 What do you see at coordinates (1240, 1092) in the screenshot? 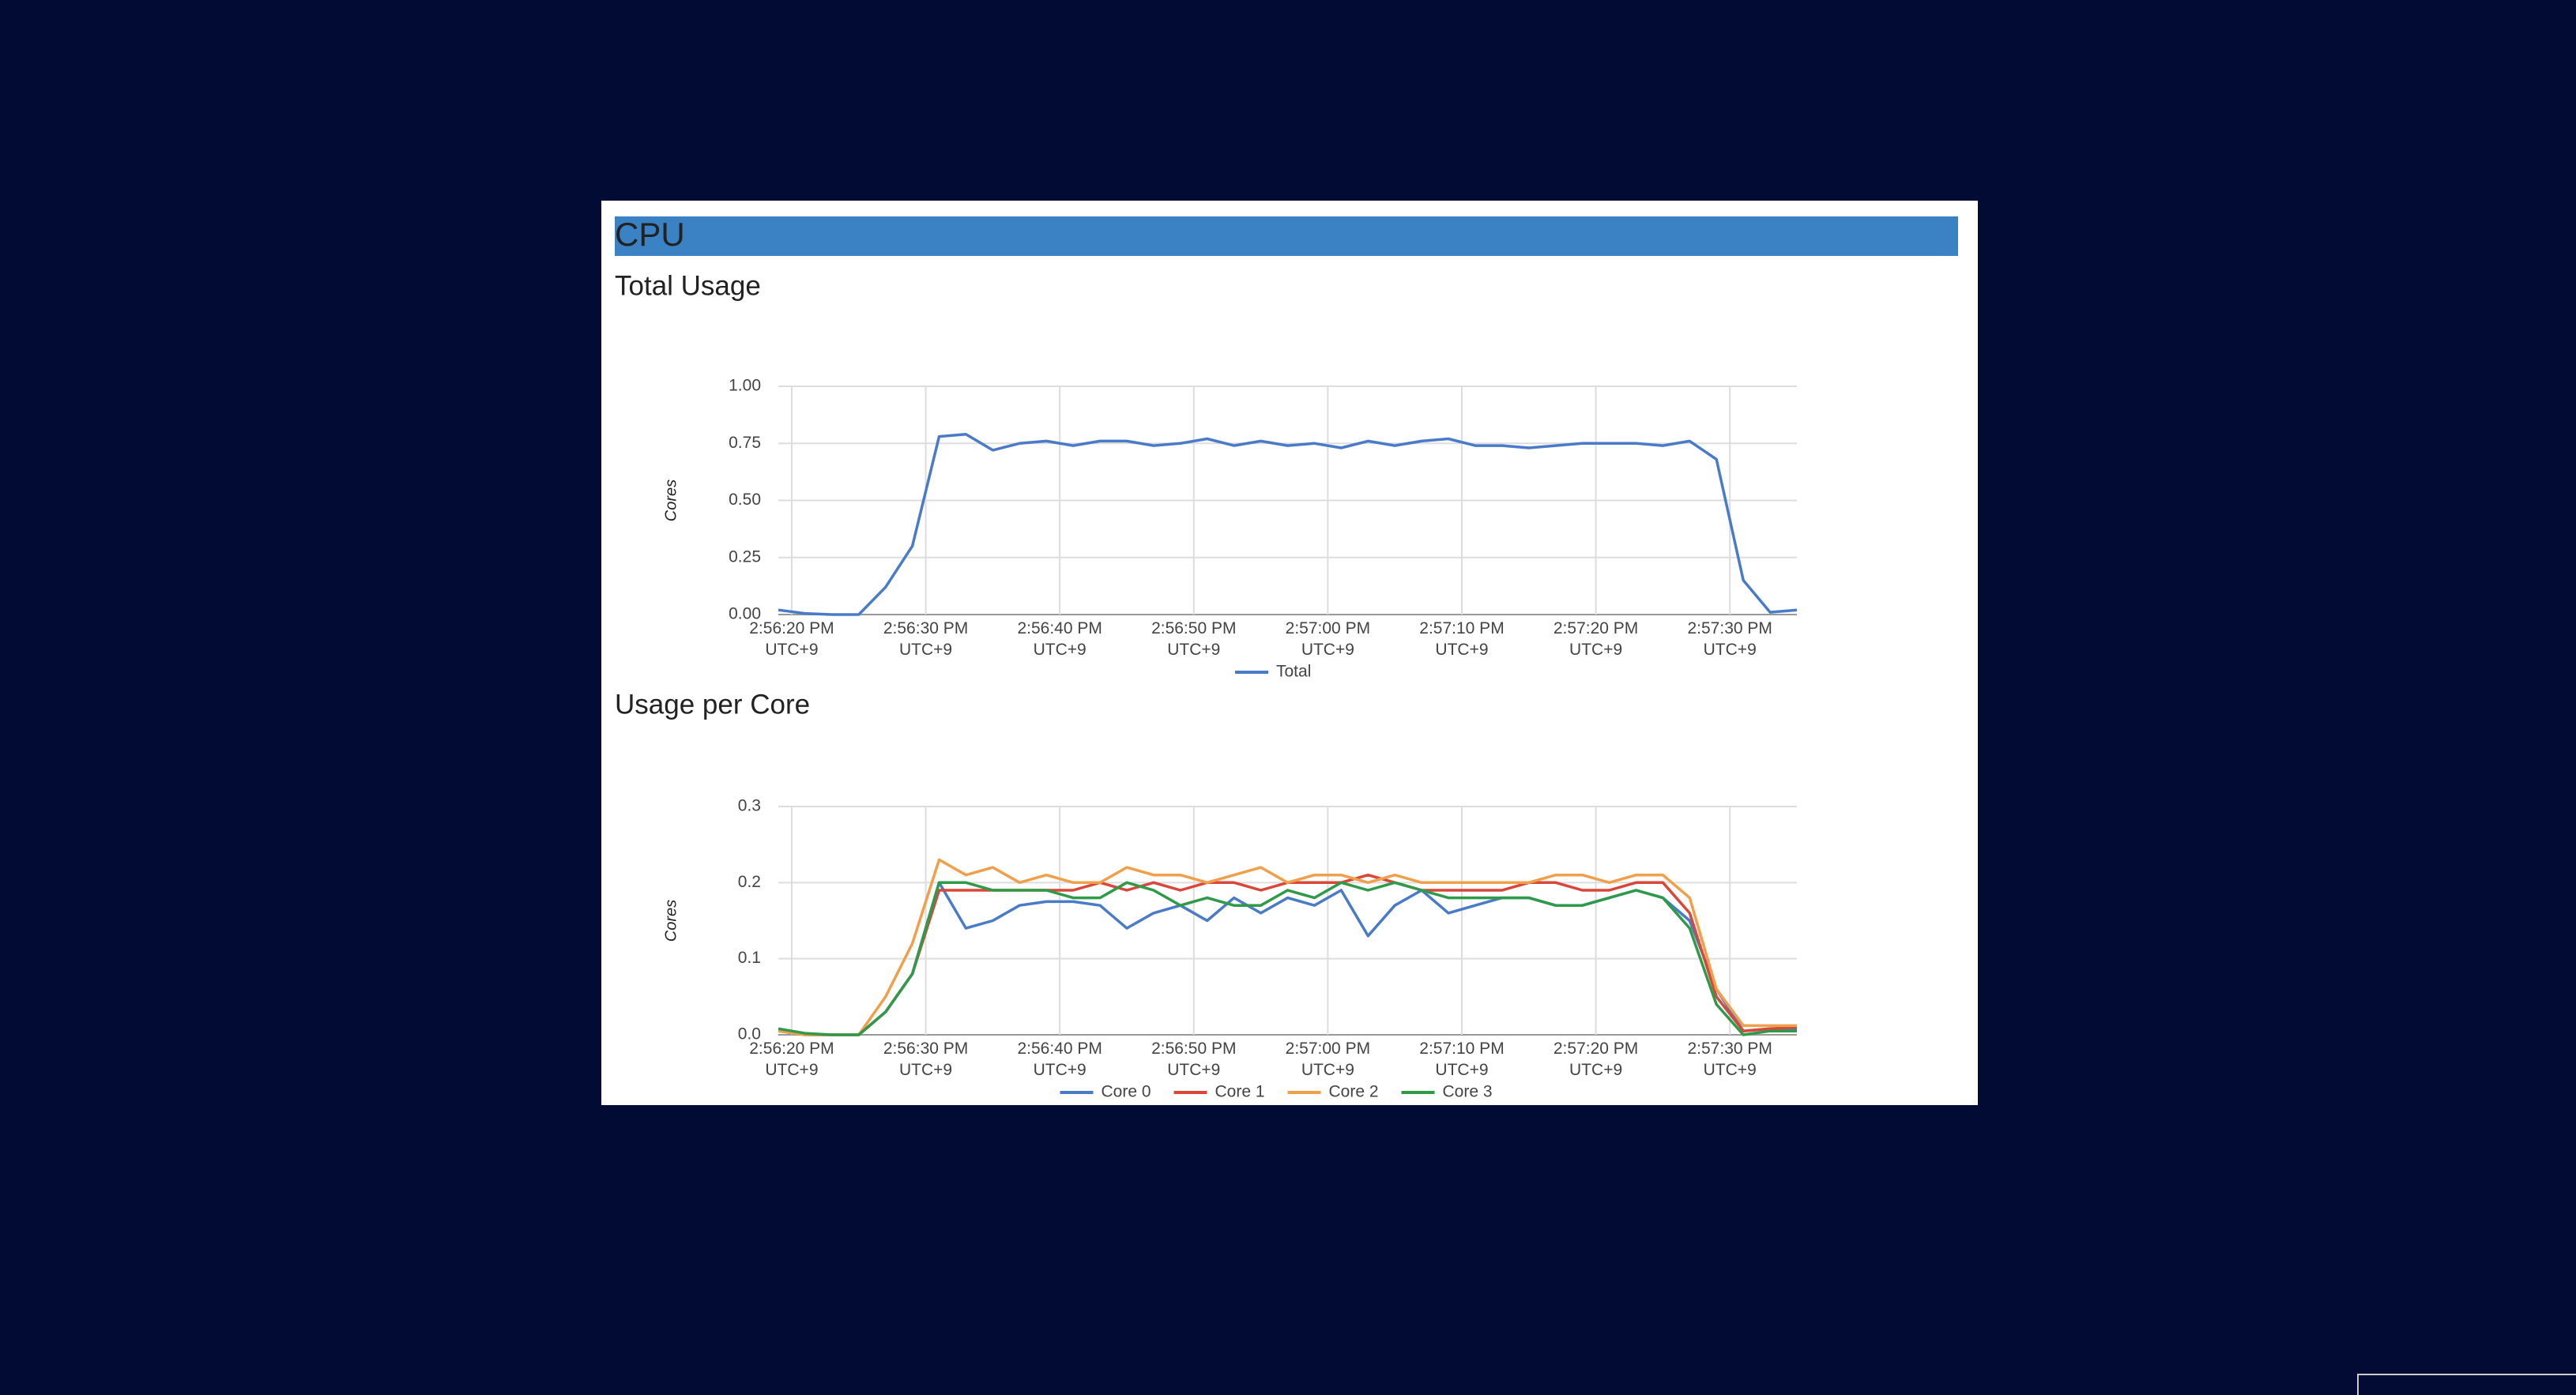
I see `legend-label: Core 1` at bounding box center [1240, 1092].